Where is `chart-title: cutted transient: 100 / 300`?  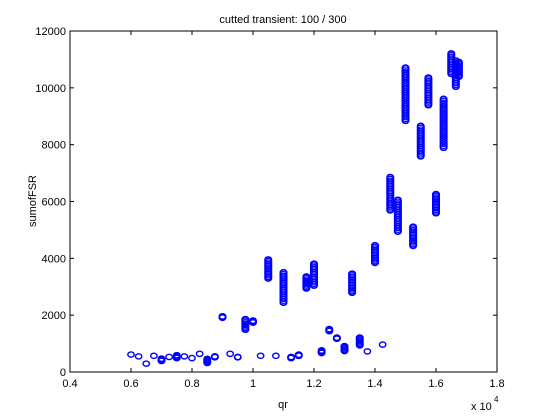 chart-title: cutted transient: 100 / 300 is located at coordinates (282, 20).